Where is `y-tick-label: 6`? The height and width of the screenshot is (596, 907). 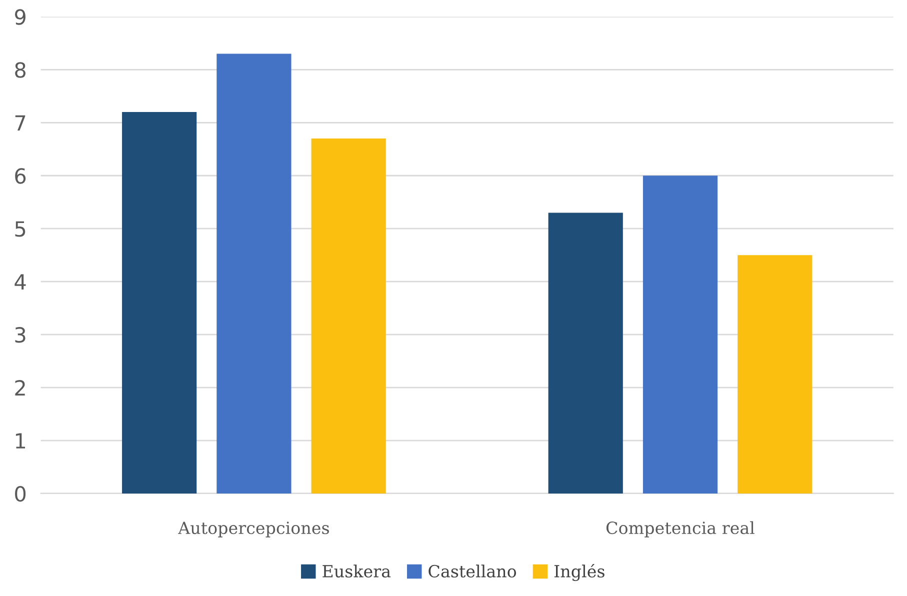
y-tick-label: 6 is located at coordinates (20, 176).